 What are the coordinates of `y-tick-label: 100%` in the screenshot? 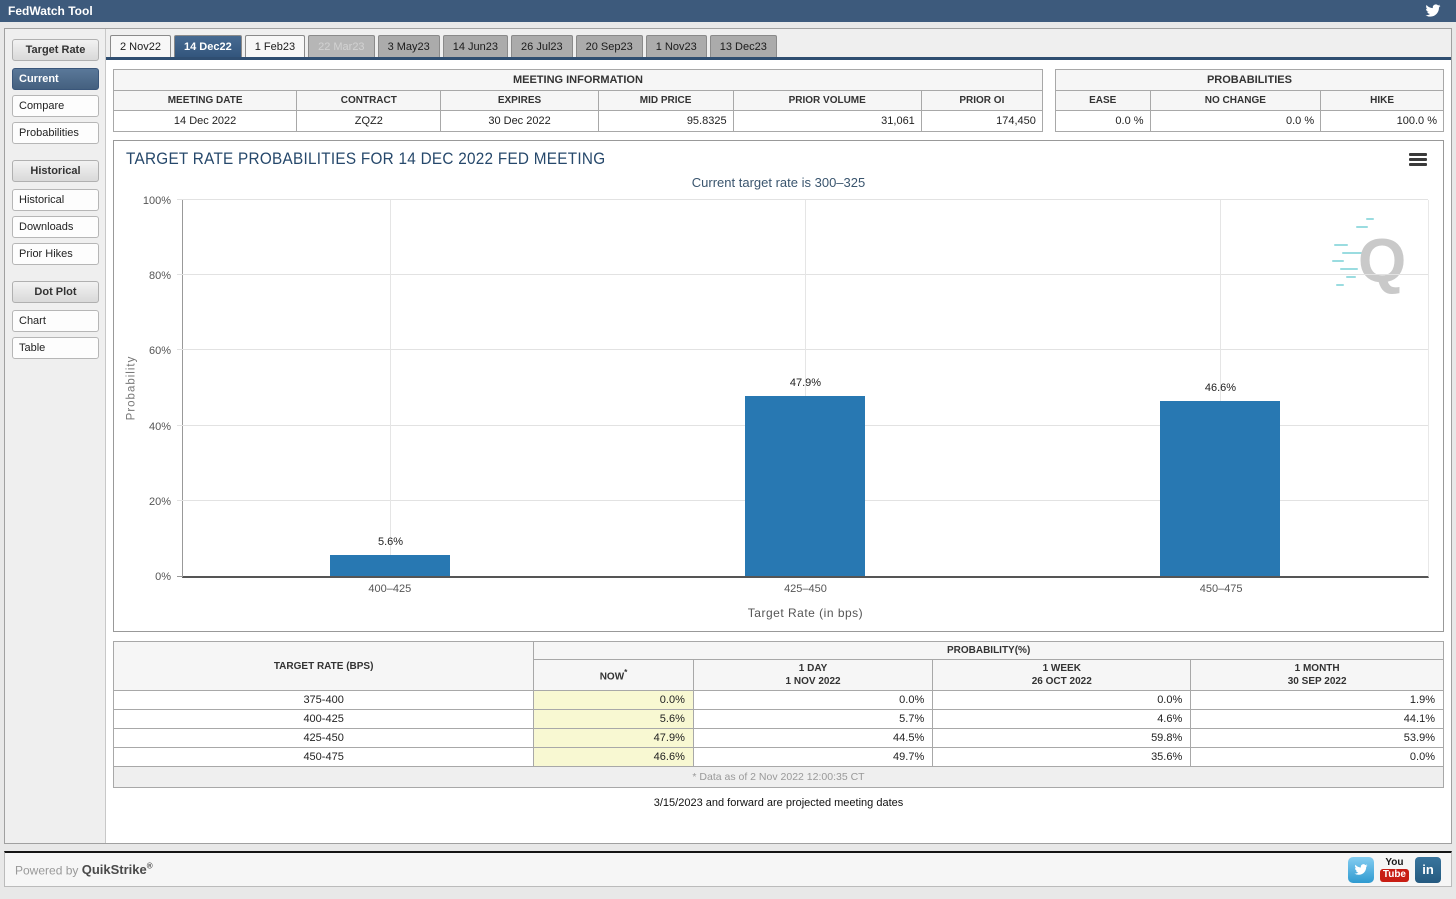 It's located at (156, 201).